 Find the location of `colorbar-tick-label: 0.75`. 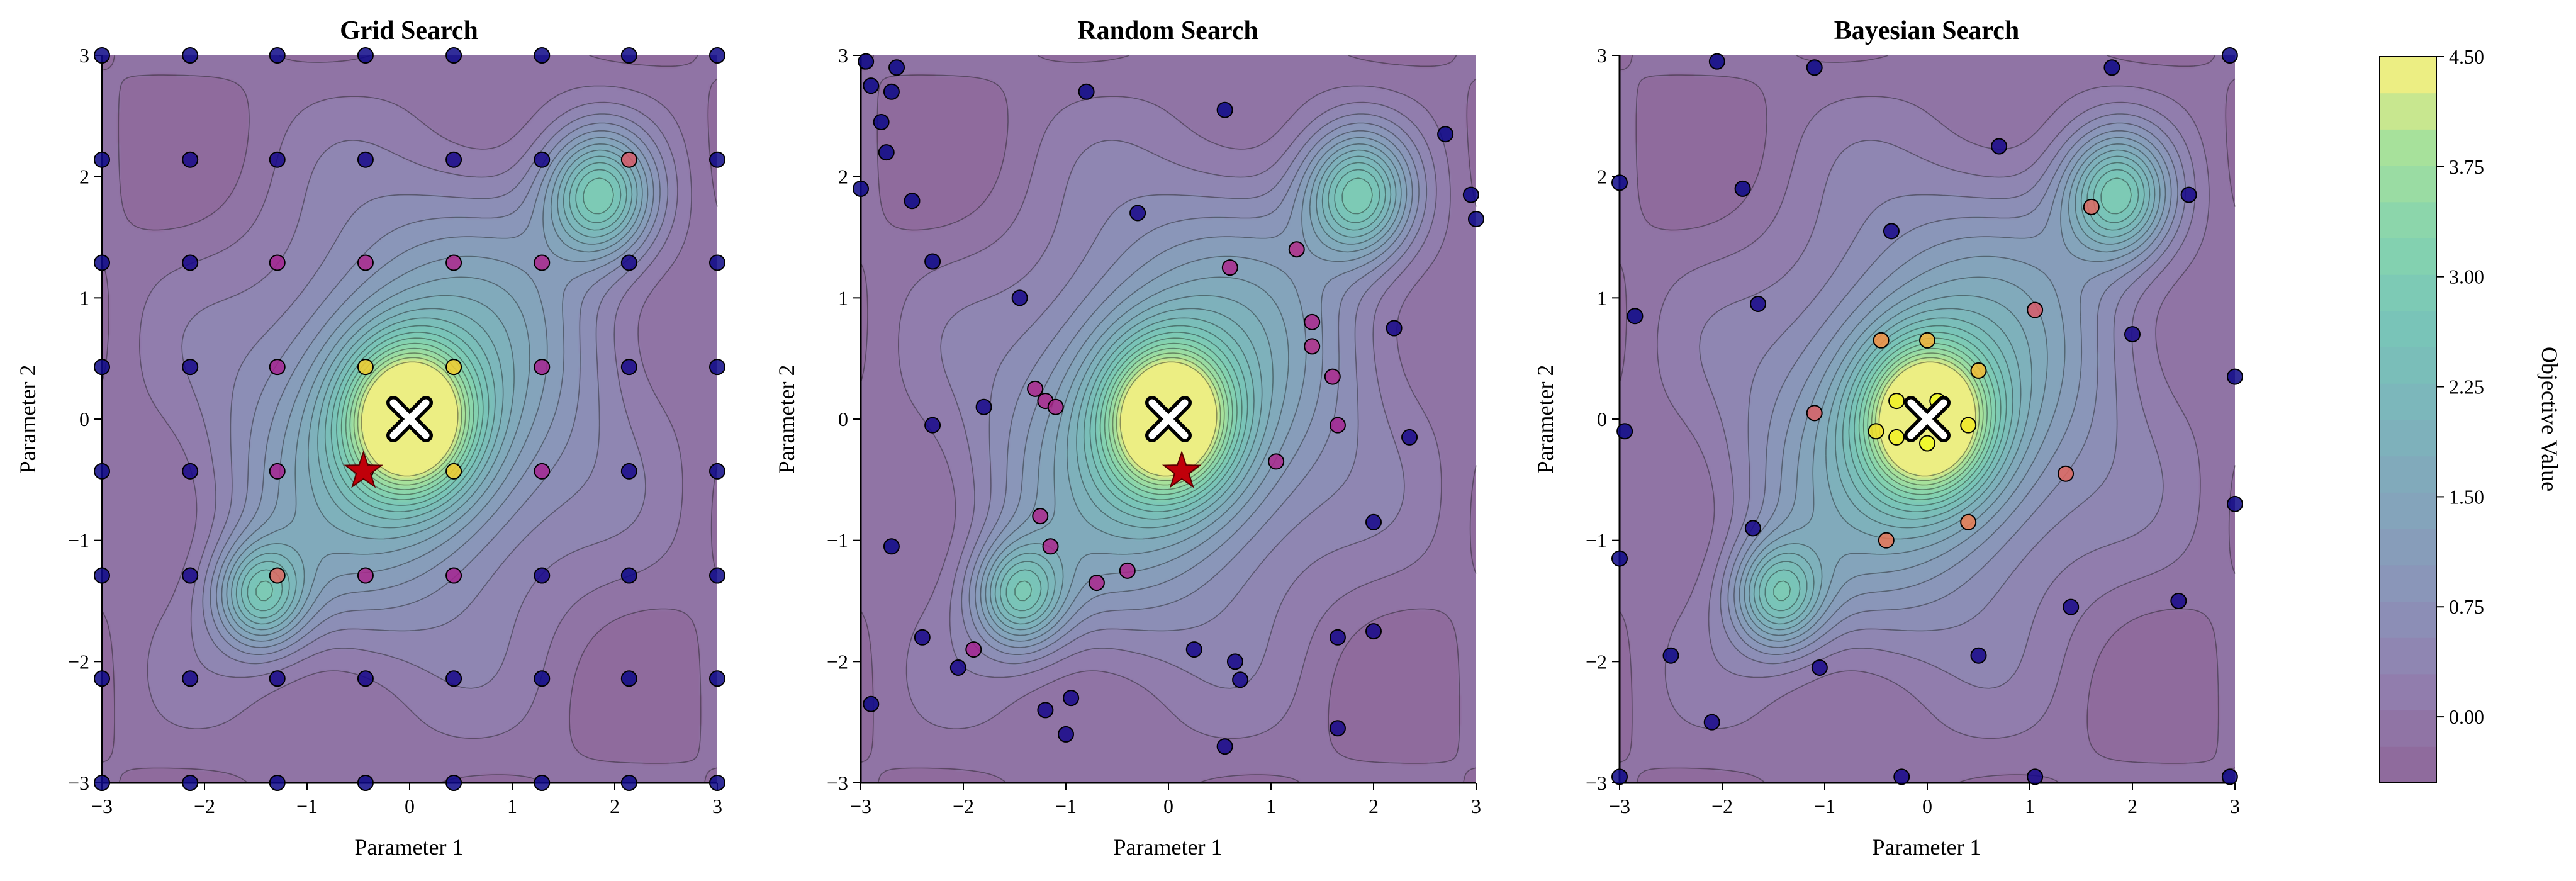

colorbar-tick-label: 0.75 is located at coordinates (2466, 606).